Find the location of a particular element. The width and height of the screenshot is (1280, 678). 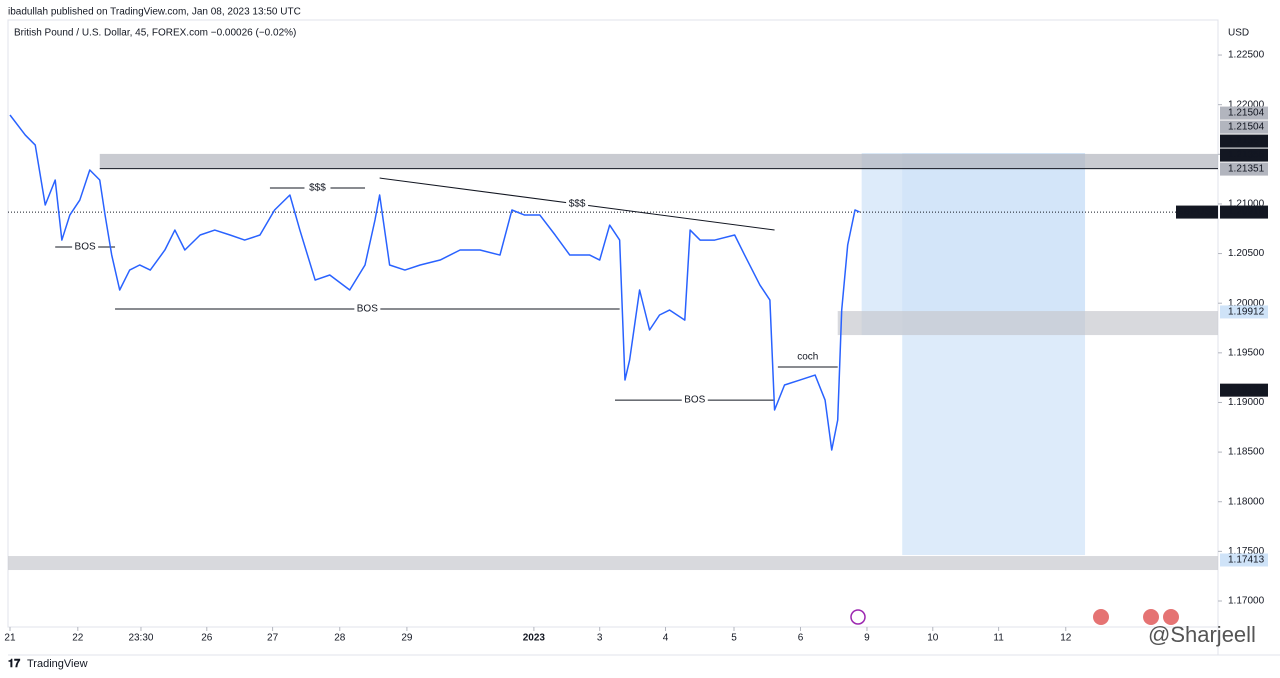

x-tick-label: 21 is located at coordinates (10, 638).